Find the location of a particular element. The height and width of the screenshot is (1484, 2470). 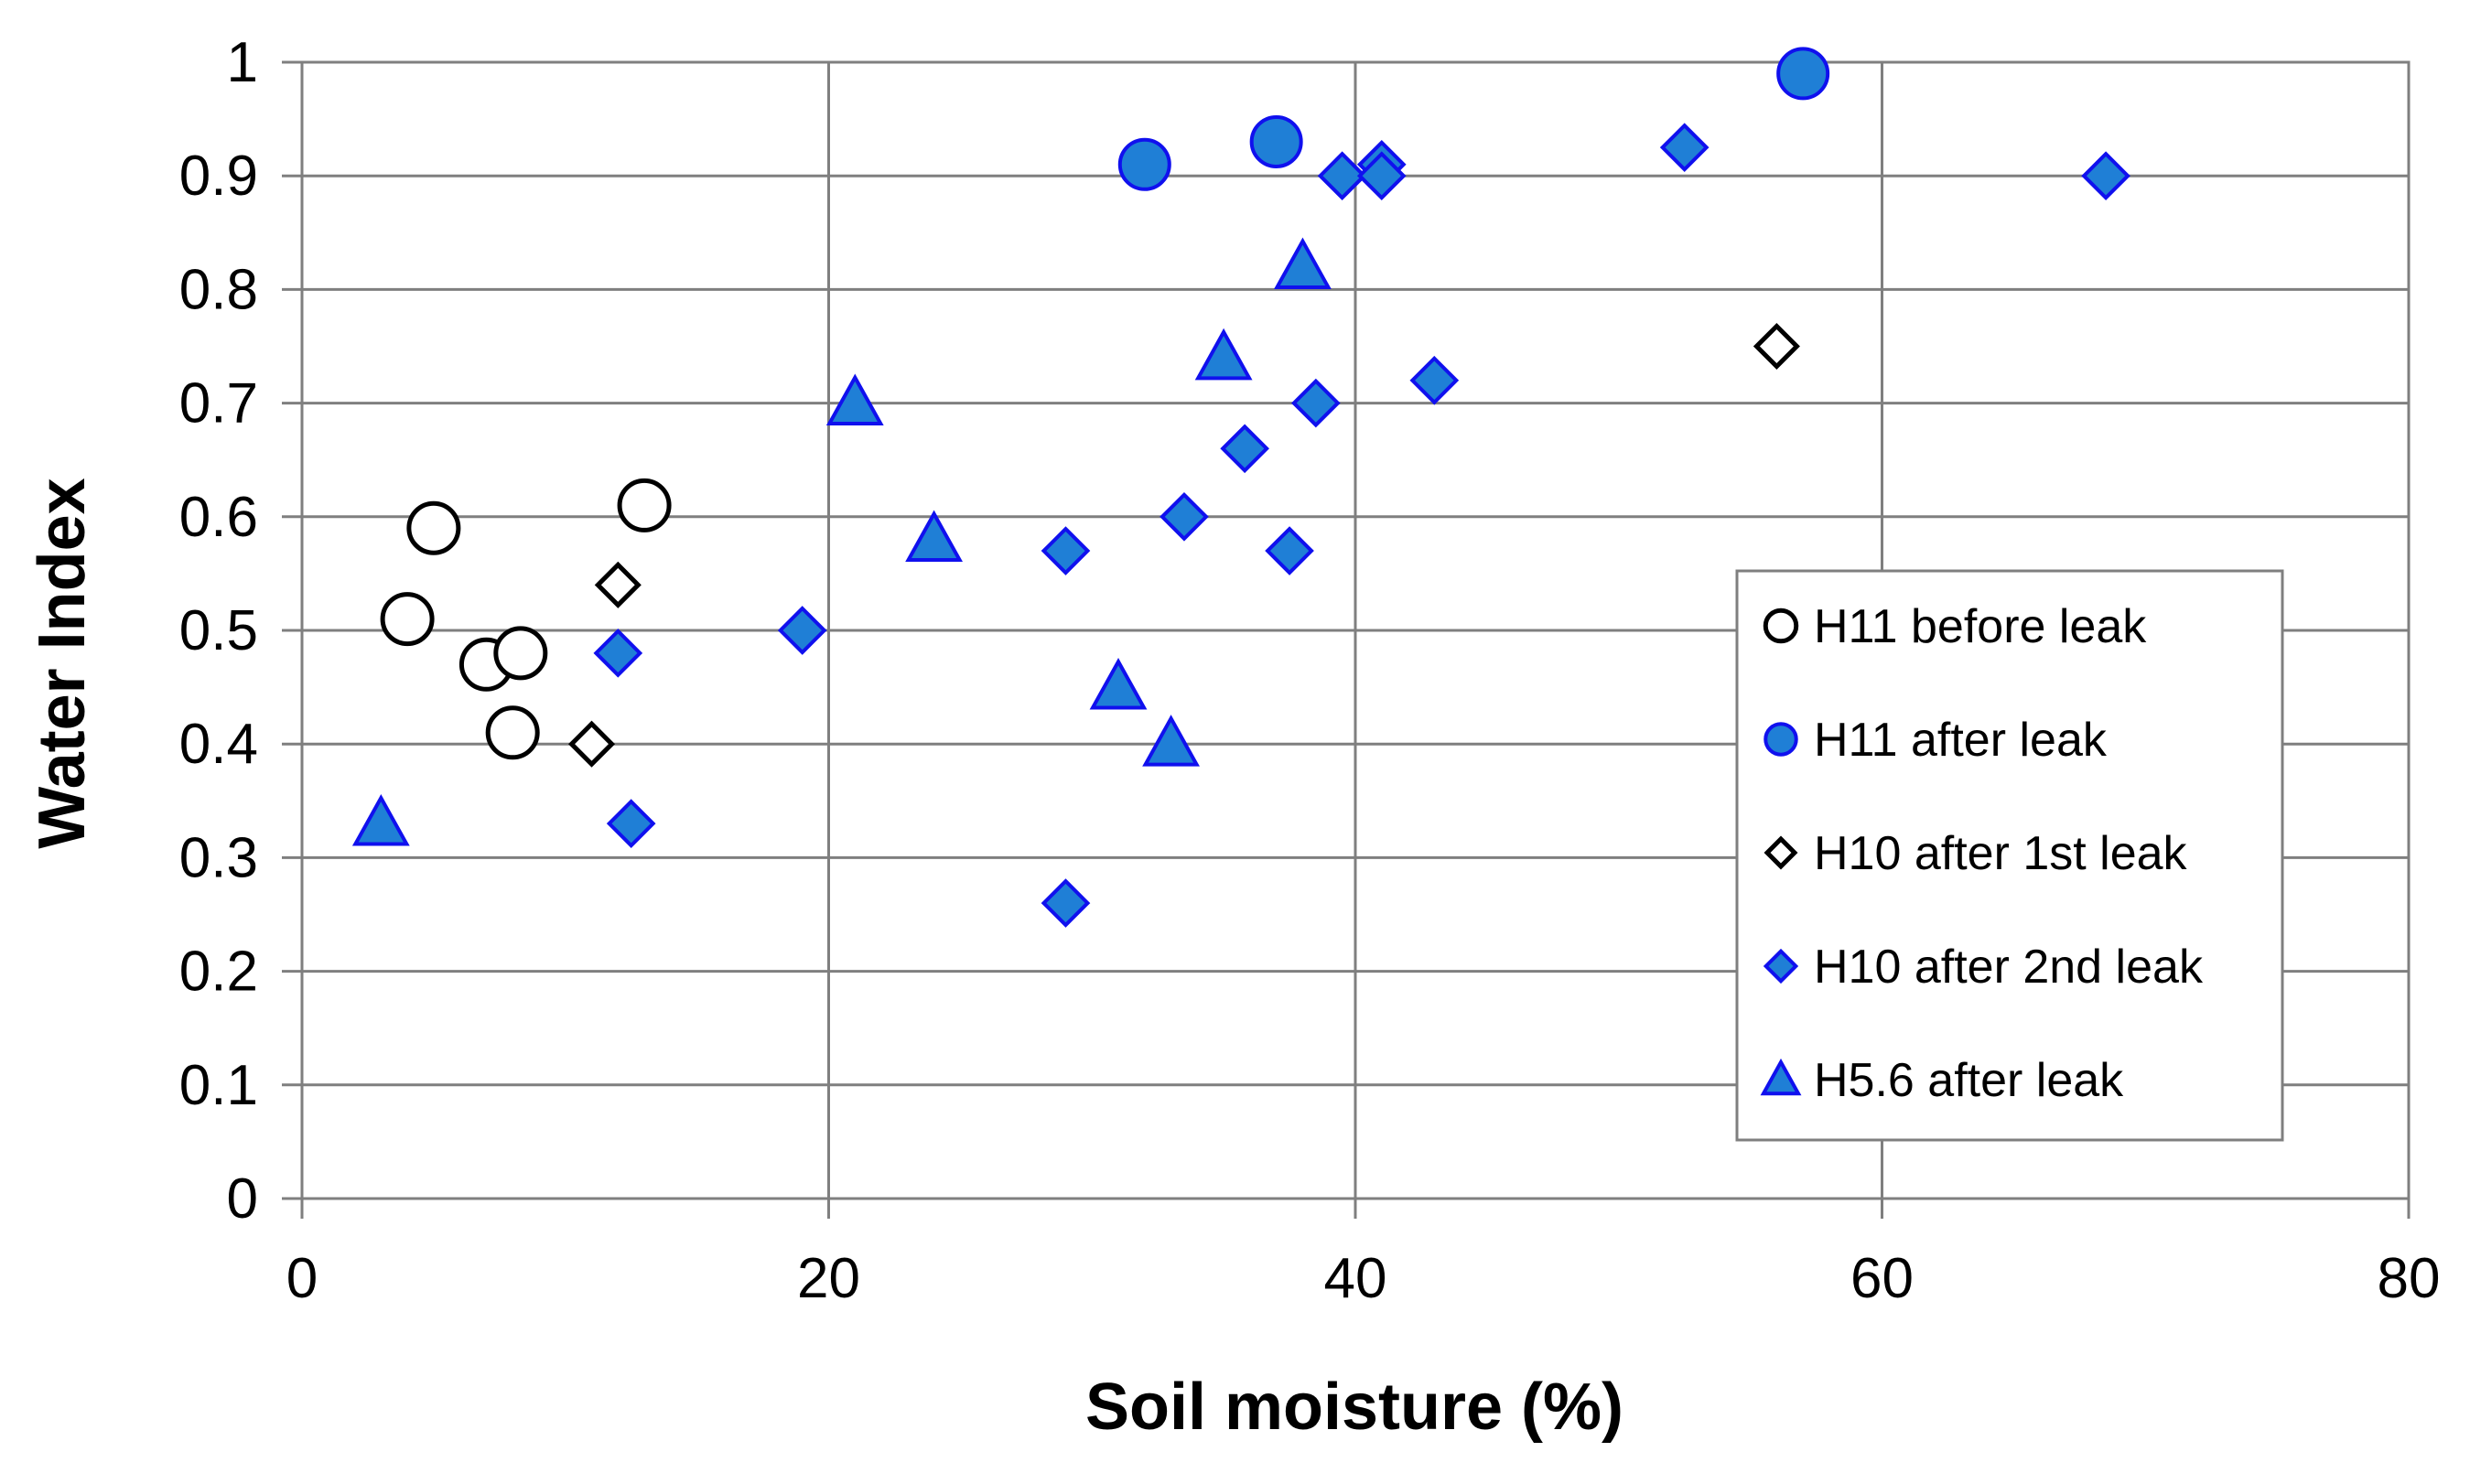

y-tick-label: 1 is located at coordinates (243, 62).